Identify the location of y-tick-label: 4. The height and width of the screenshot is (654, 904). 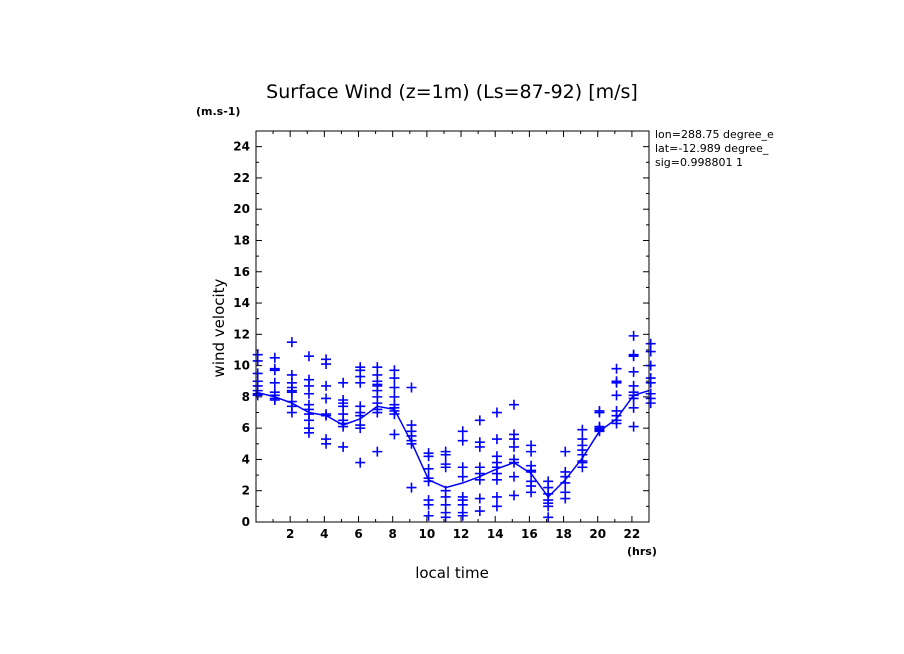
(246, 459).